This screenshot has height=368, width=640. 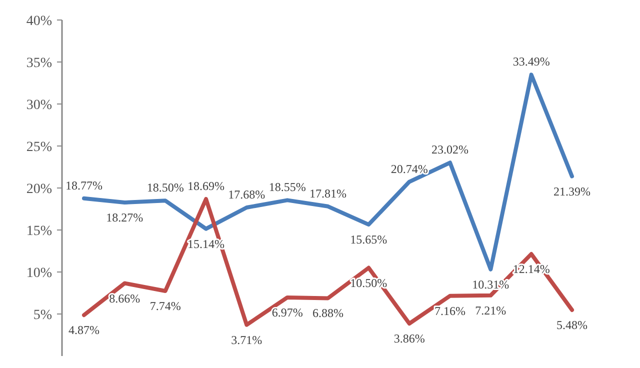 What do you see at coordinates (531, 61) in the screenshot?
I see `data-label: 33.49%` at bounding box center [531, 61].